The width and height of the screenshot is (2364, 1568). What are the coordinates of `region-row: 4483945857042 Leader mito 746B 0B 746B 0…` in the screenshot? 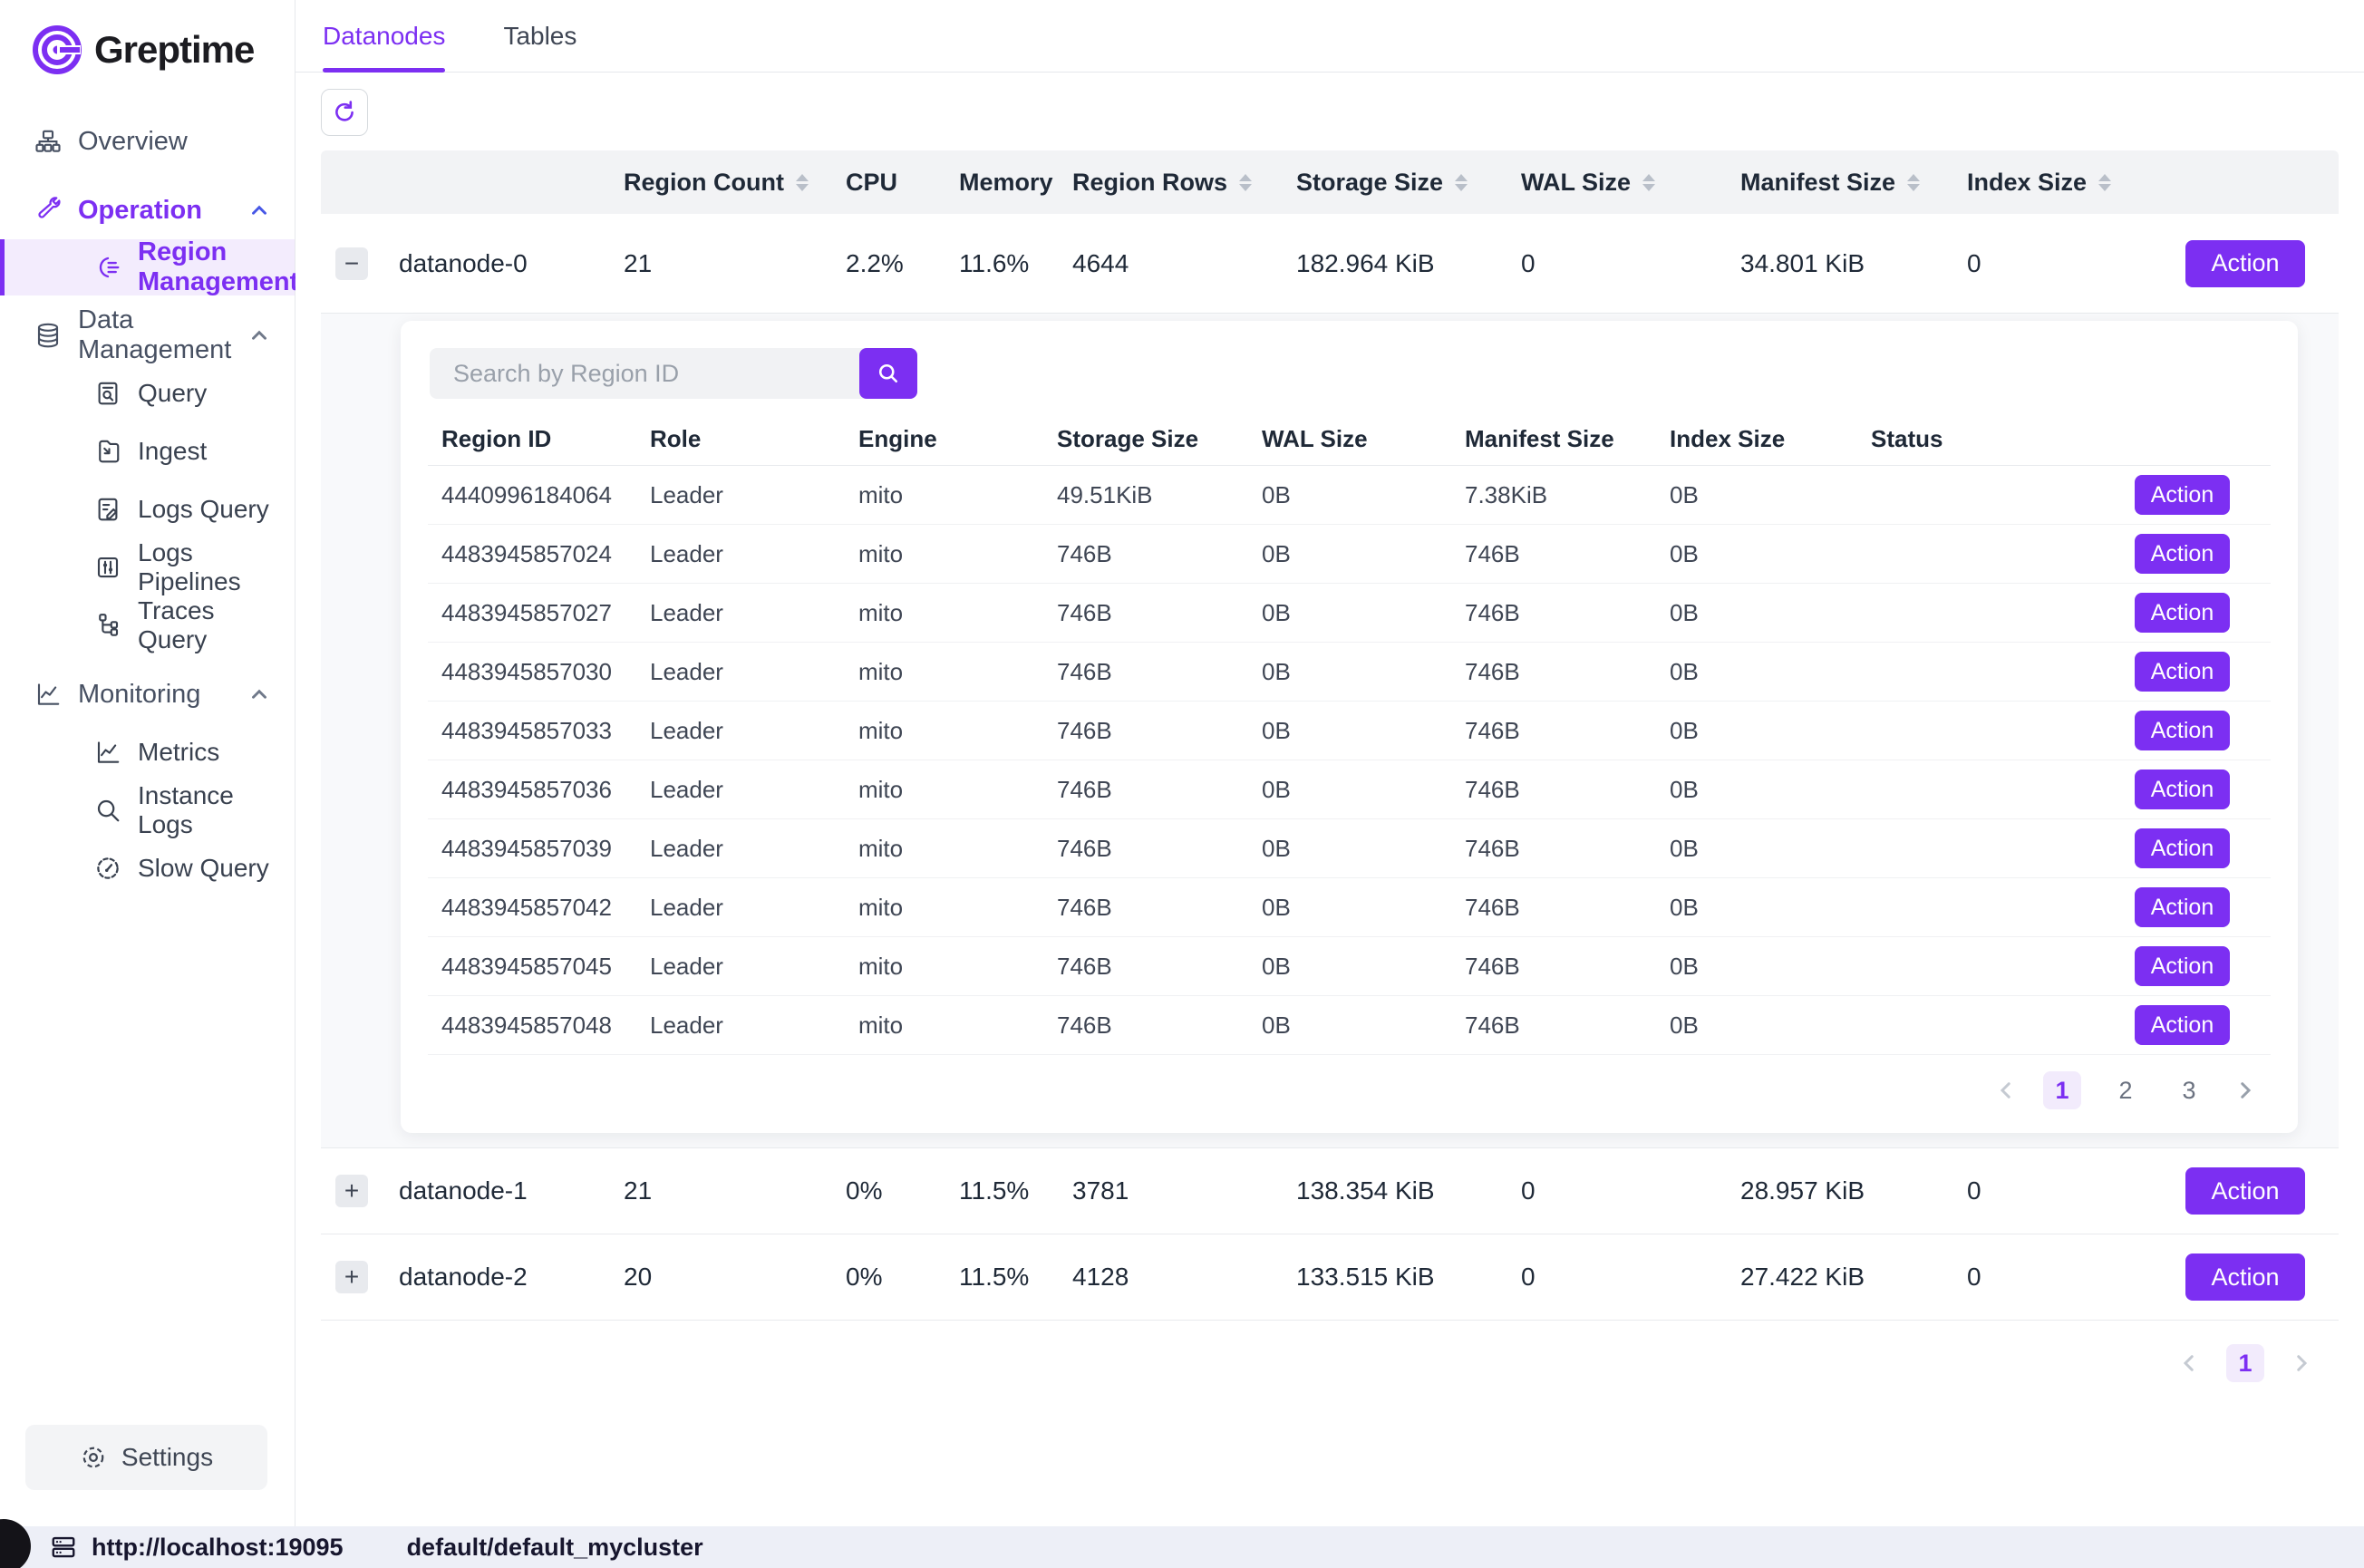 It's located at (1349, 907).